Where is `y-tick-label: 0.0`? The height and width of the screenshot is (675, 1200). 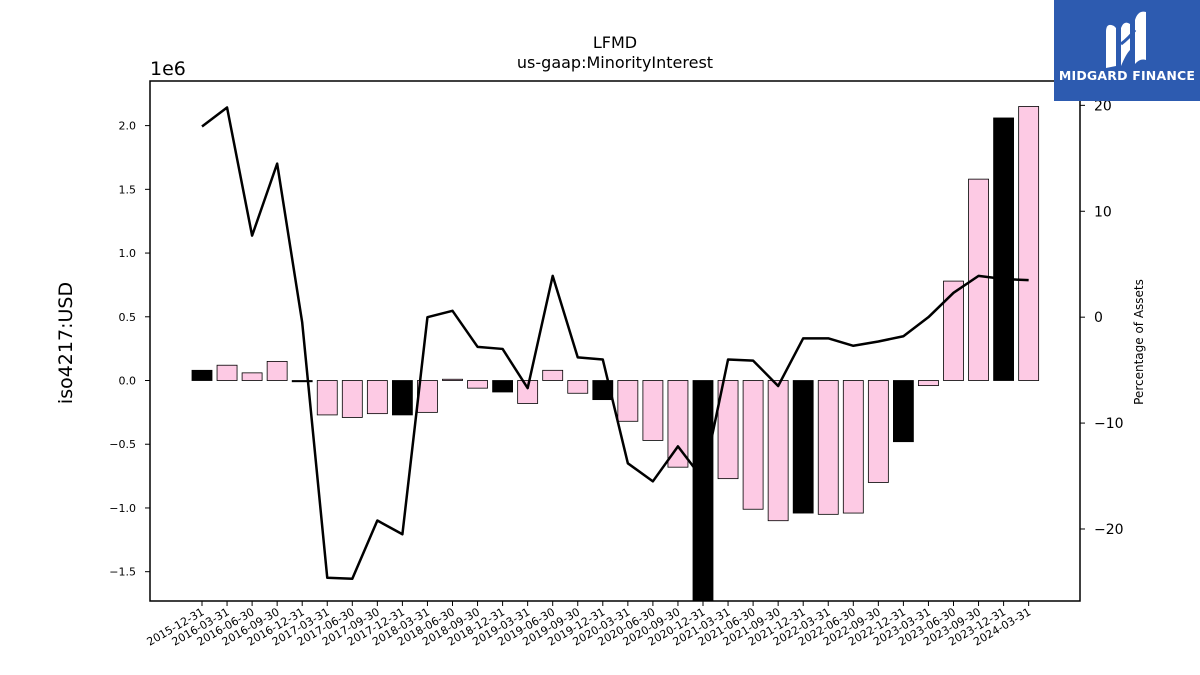 y-tick-label: 0.0 is located at coordinates (128, 381).